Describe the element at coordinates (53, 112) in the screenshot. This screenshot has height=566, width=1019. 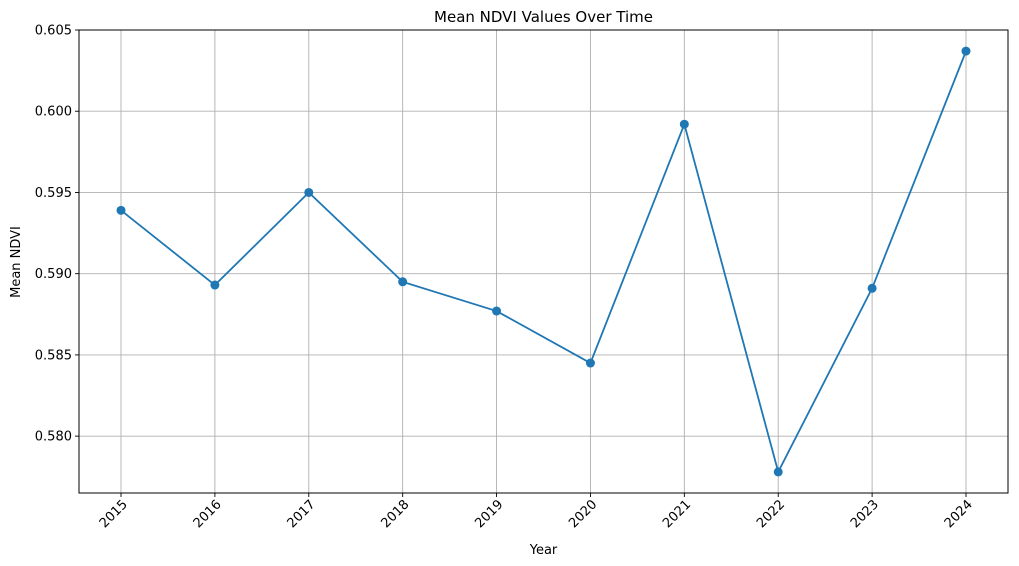
I see `y-tick-label: 0.600` at that location.